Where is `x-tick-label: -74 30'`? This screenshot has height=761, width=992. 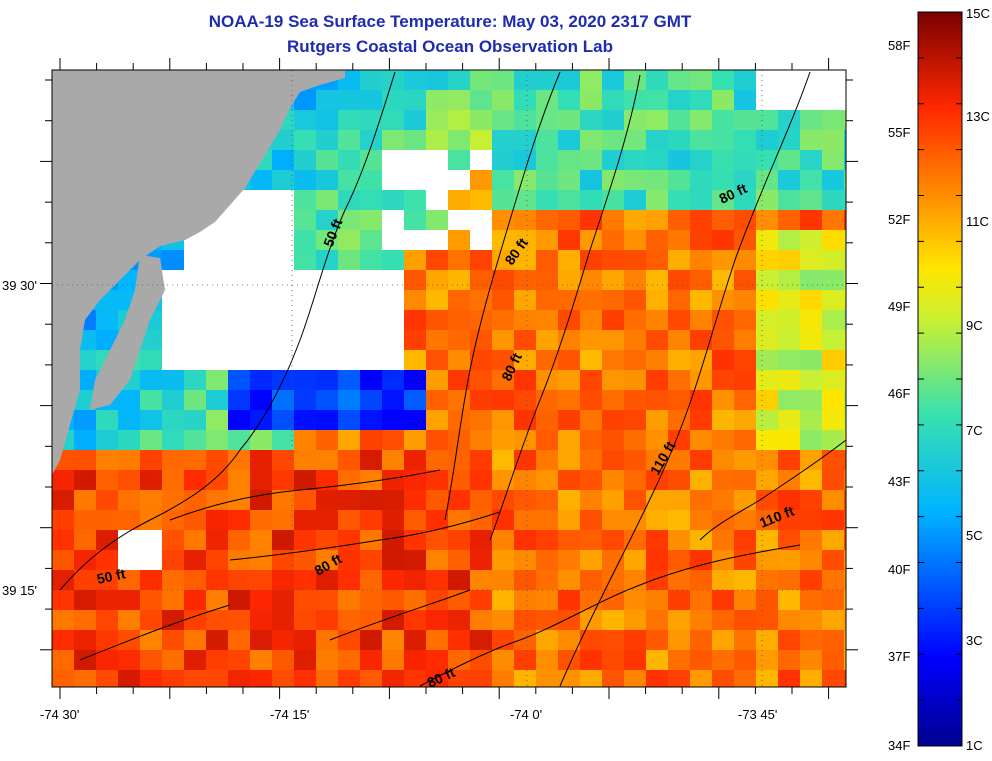
x-tick-label: -74 30' is located at coordinates (59, 714).